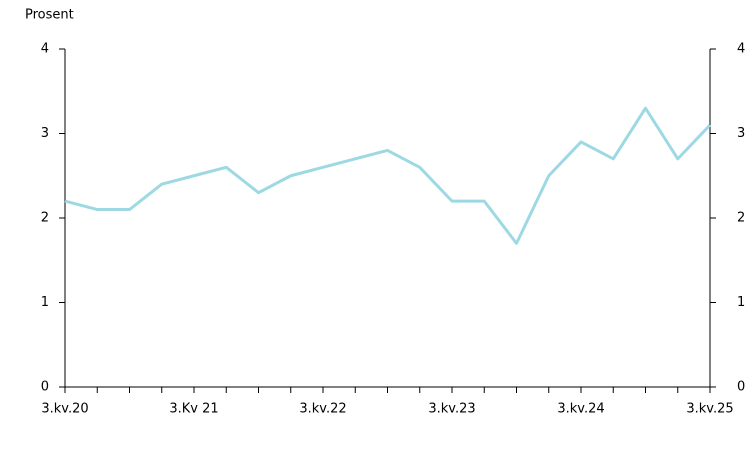 This screenshot has width=750, height=450. Describe the element at coordinates (49, 15) in the screenshot. I see `y-axis-label: Prosent` at that location.